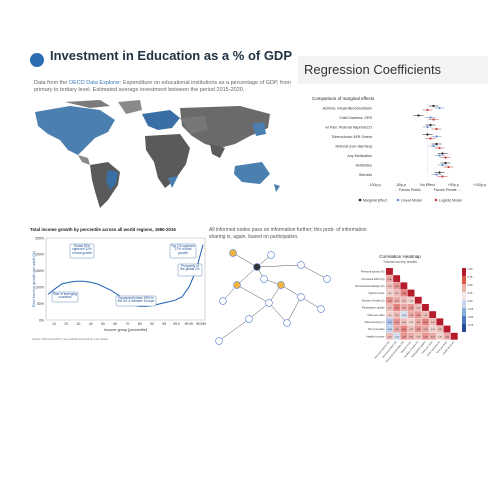 The image size is (500, 500). I want to click on annotation-top-1-box, so click(183, 251).